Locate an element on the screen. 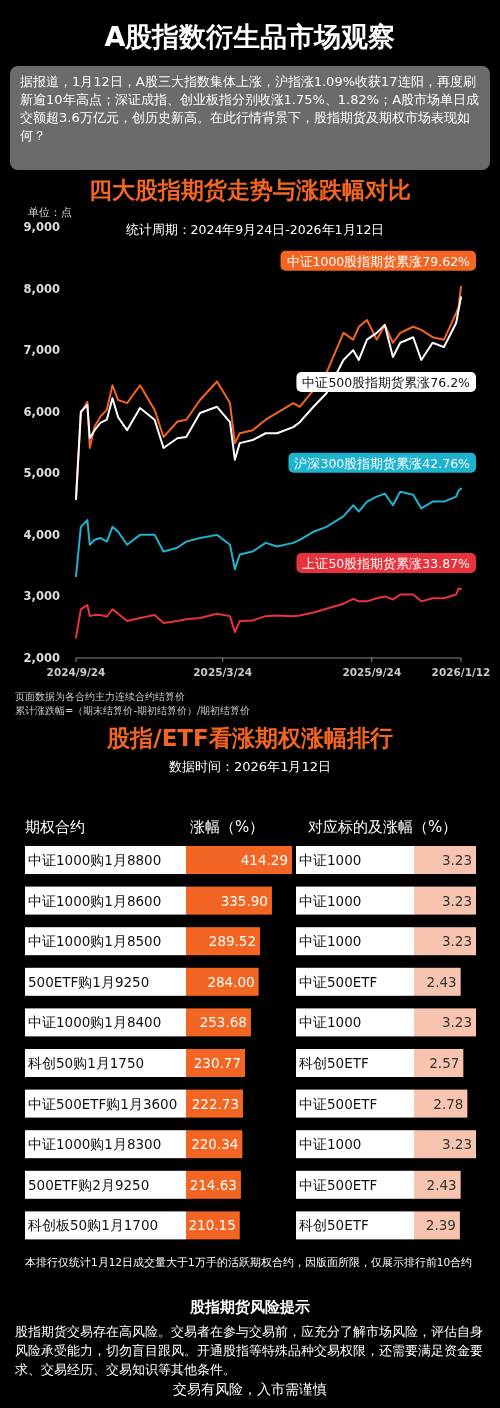 The image size is (500, 1408). y-tick-label: 中证1000购1月8800 is located at coordinates (95, 860).